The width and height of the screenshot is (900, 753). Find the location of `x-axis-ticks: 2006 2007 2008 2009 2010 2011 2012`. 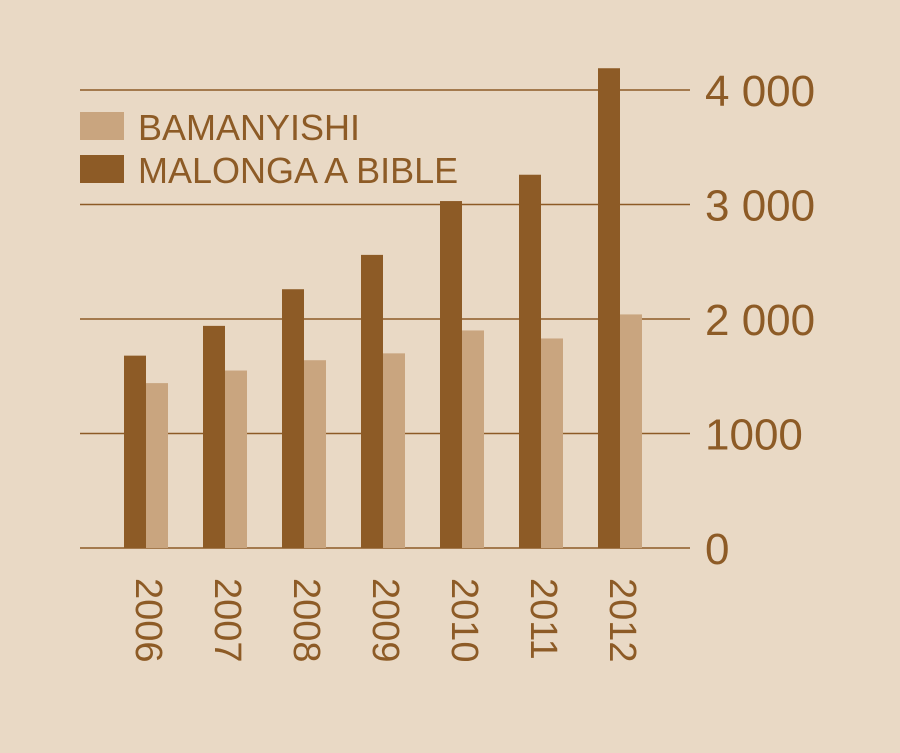

x-axis-ticks: 2006 2007 2008 2009 2010 2011 2012 is located at coordinates (385, 620).